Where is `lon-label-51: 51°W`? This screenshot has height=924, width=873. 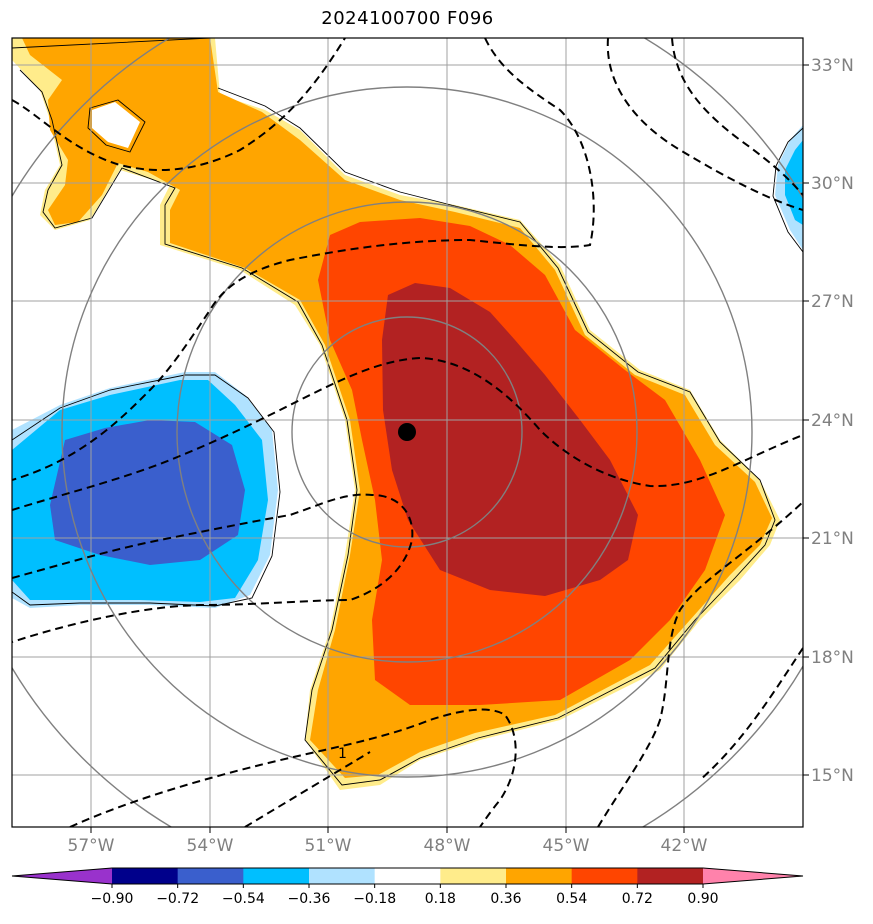 lon-label-51: 51°W is located at coordinates (328, 846).